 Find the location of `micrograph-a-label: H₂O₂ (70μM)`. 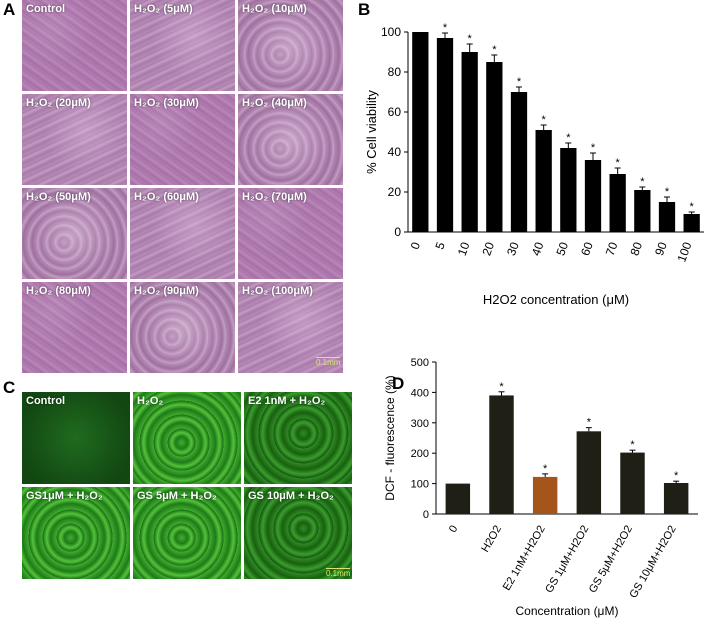

micrograph-a-label: H₂O₂ (70μM) is located at coordinates (274, 197).